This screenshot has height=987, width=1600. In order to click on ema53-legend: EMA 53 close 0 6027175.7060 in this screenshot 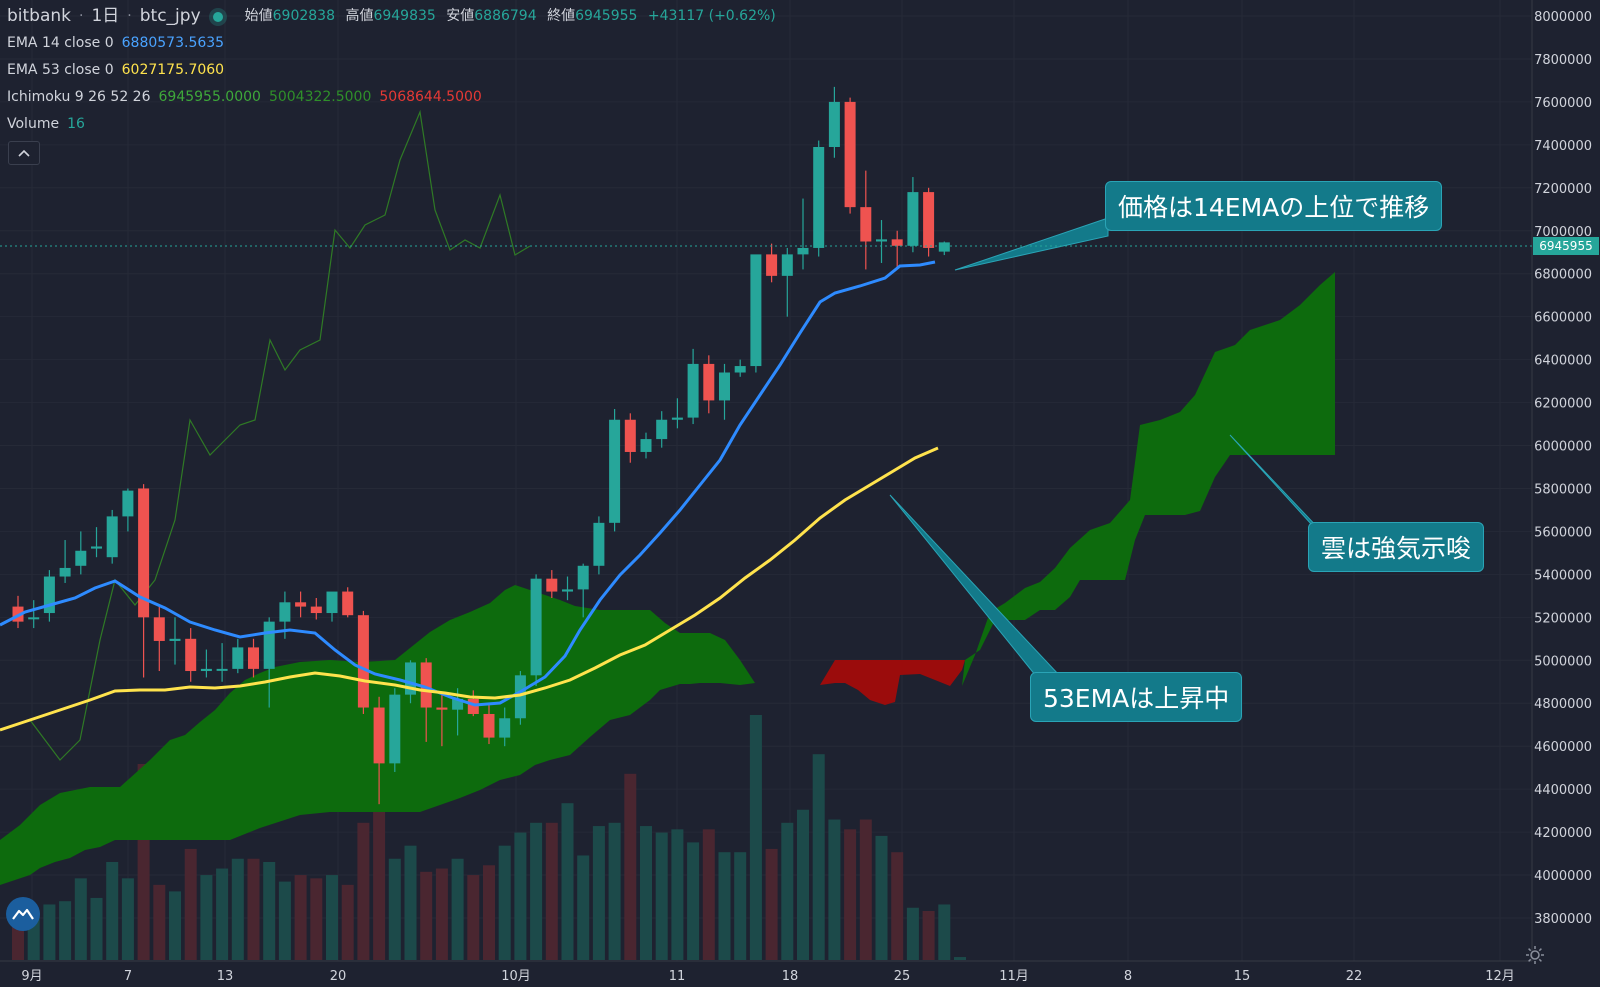, I will do `click(391, 70)`.